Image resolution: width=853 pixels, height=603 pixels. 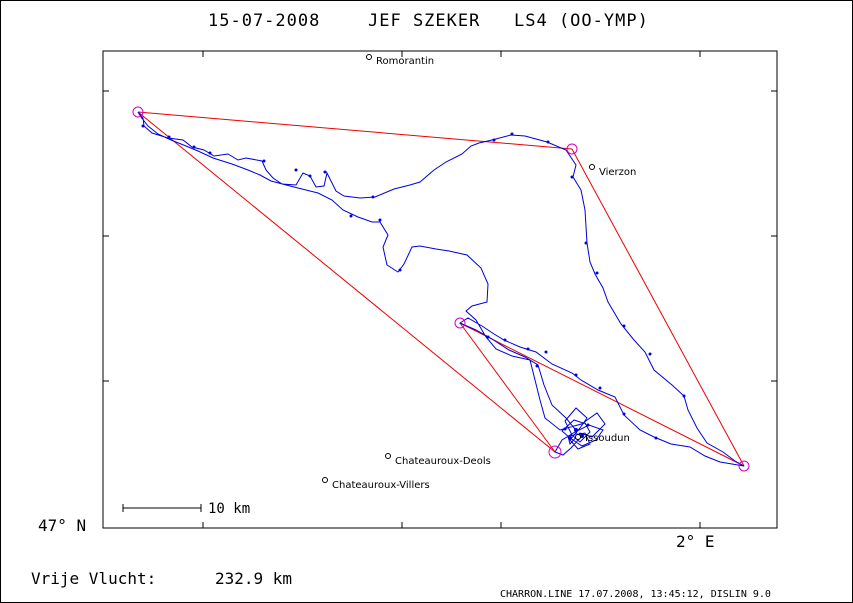 What do you see at coordinates (424, 21) in the screenshot?
I see `pilot-name: JEF SZEKER` at bounding box center [424, 21].